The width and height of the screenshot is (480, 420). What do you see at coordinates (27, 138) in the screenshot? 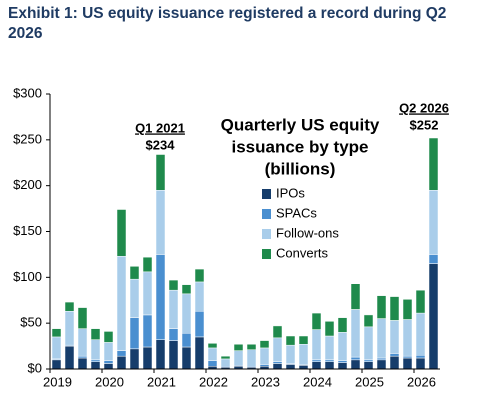
I see `y-tick-label: $250` at bounding box center [27, 138].